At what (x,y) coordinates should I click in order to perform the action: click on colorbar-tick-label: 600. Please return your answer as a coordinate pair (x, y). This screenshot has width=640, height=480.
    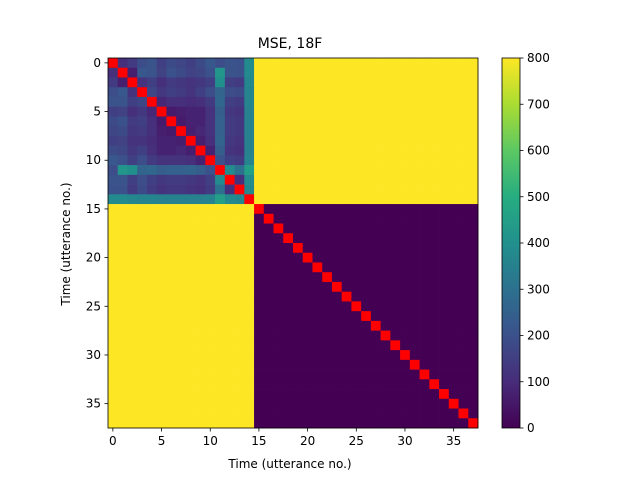
    Looking at the image, I should click on (538, 151).